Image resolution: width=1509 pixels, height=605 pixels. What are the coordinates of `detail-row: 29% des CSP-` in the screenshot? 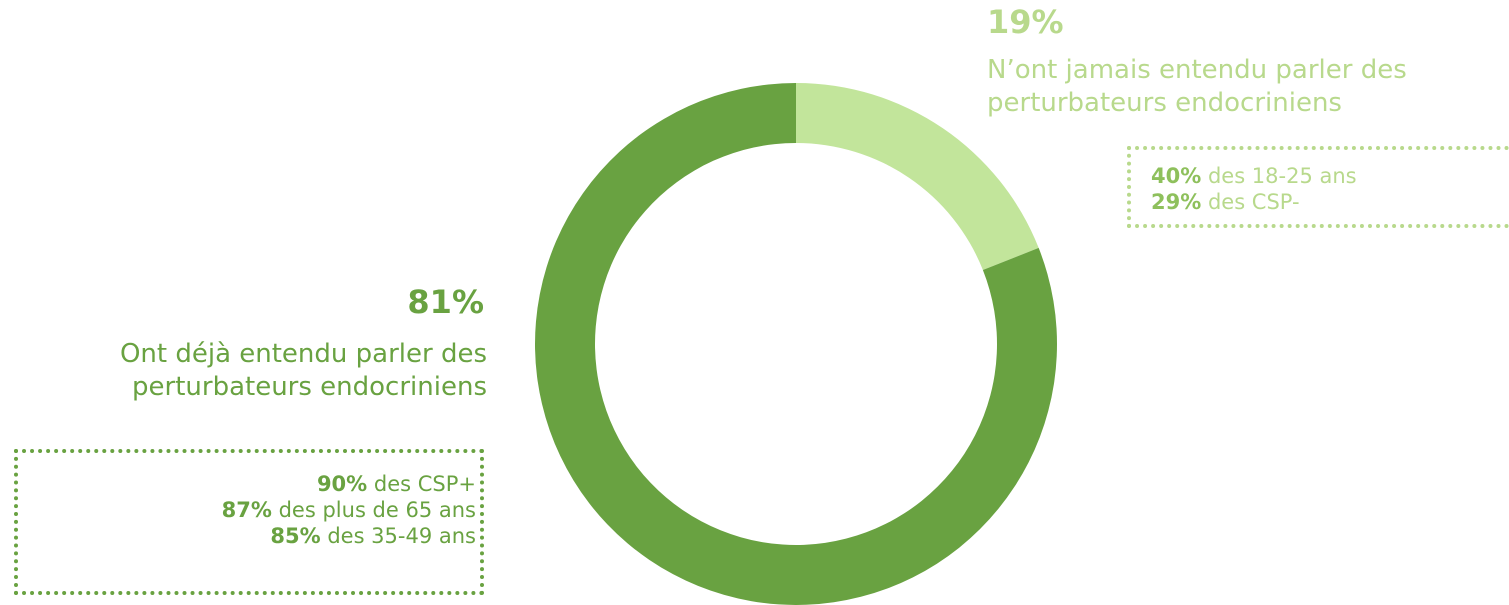 It's located at (1330, 202).